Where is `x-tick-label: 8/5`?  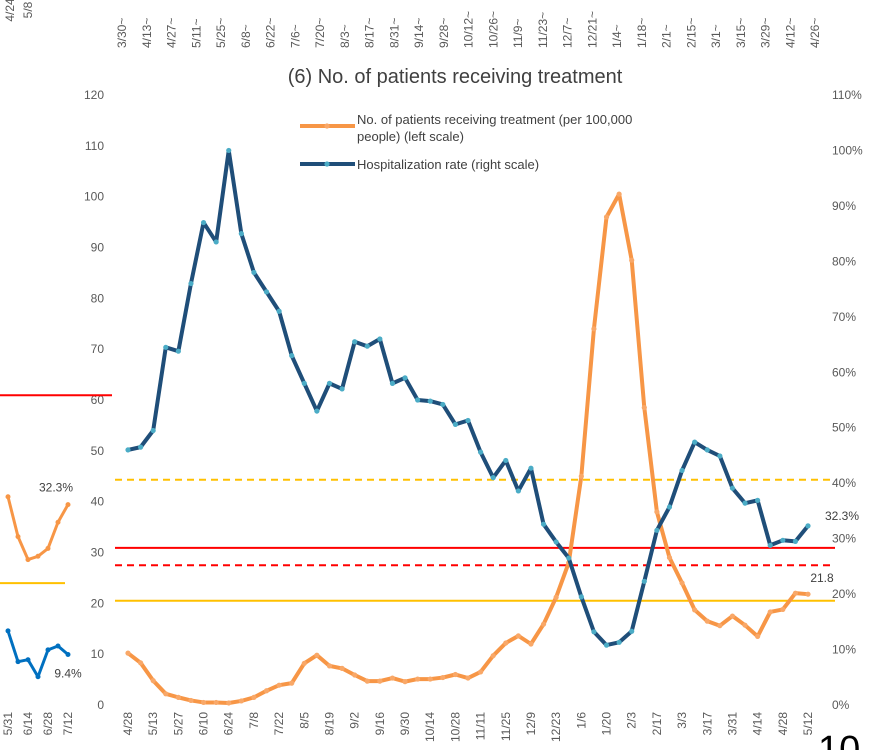
x-tick-label: 8/5 is located at coordinates (304, 720).